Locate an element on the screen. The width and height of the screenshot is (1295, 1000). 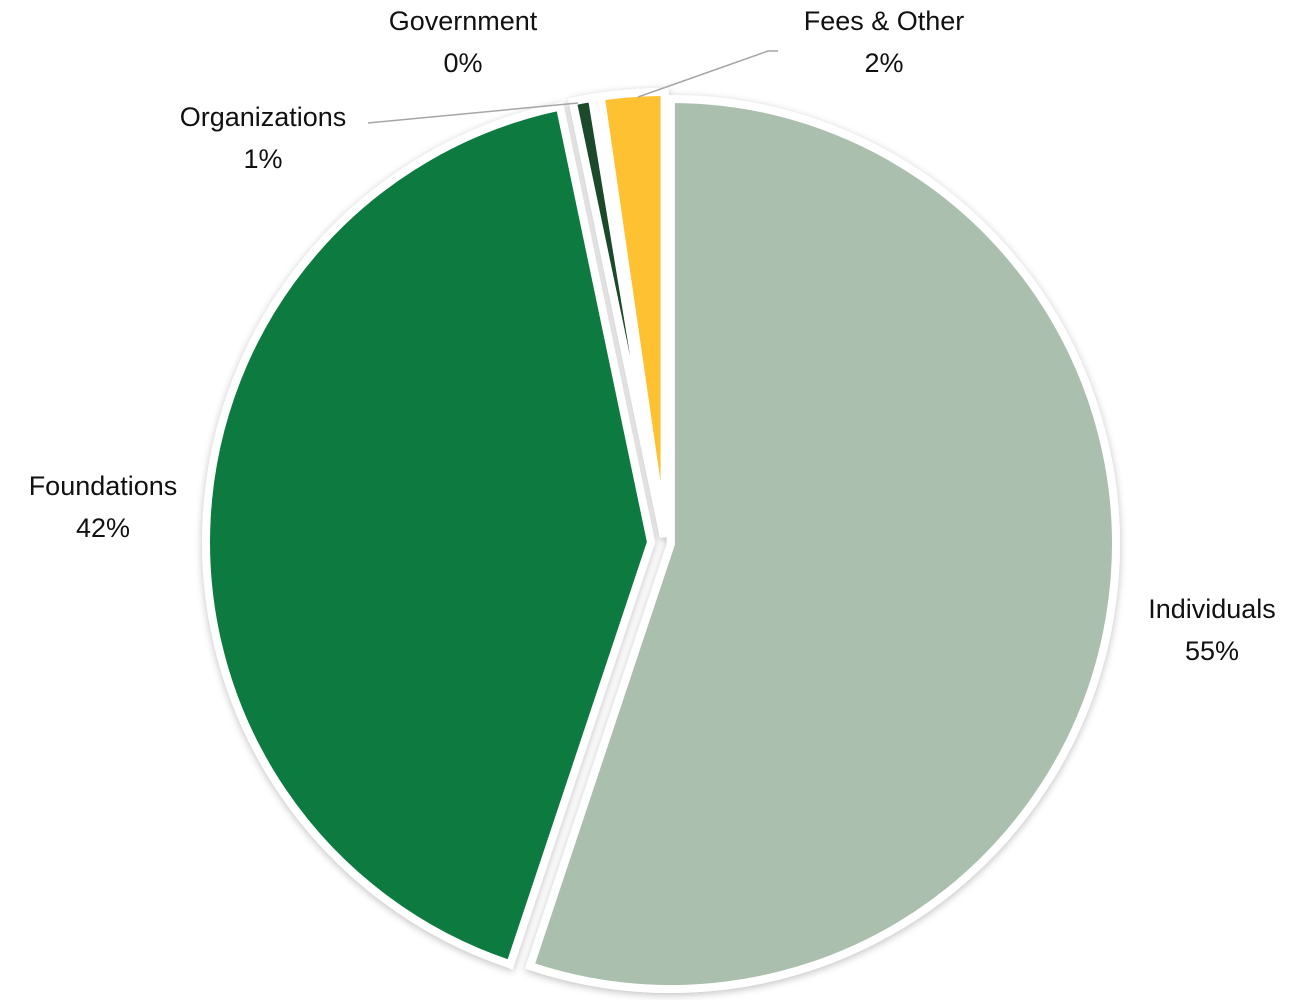
slice-category-label: Individuals is located at coordinates (1212, 609).